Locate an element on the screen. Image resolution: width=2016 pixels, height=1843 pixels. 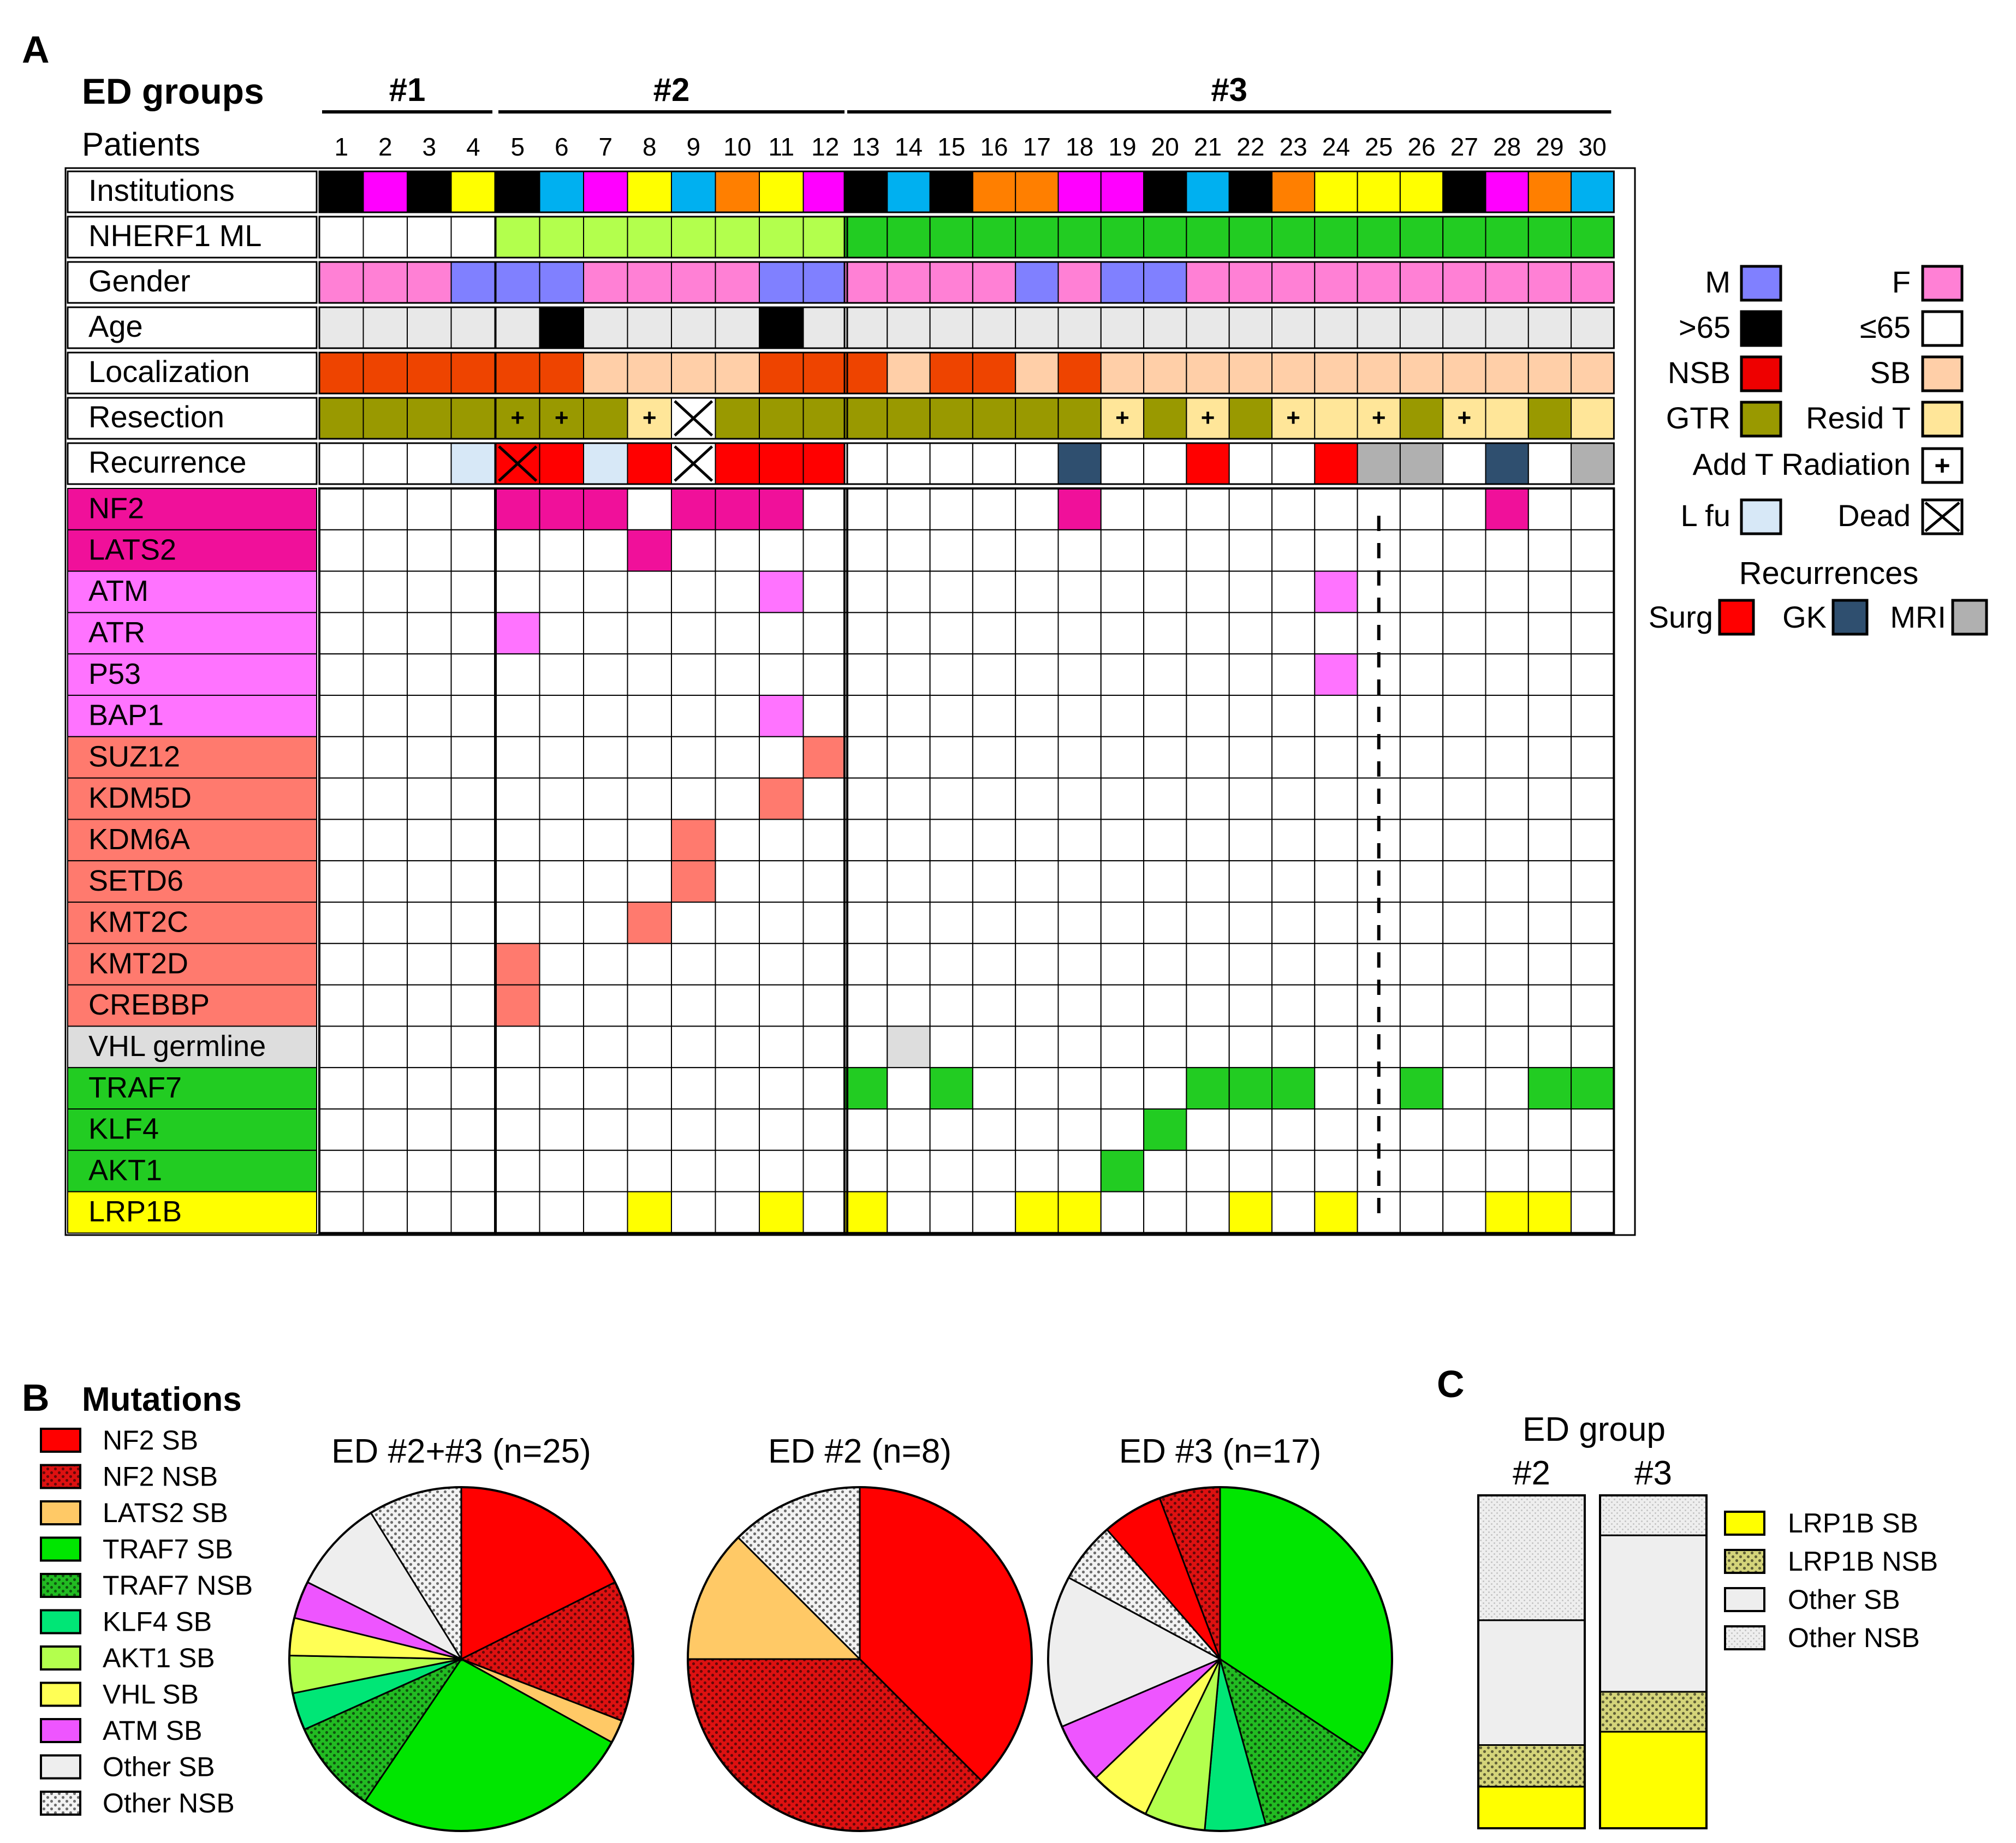
gene-label: VHL germline is located at coordinates (177, 1046).